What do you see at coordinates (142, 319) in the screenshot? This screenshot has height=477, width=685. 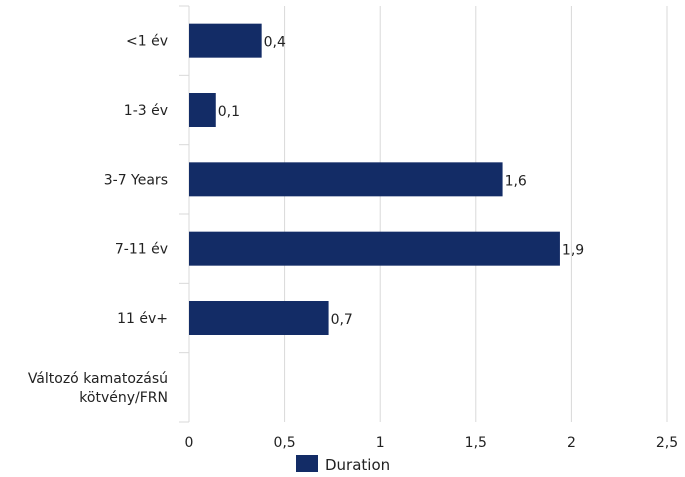 I see `category-label-4: 11 év+` at bounding box center [142, 319].